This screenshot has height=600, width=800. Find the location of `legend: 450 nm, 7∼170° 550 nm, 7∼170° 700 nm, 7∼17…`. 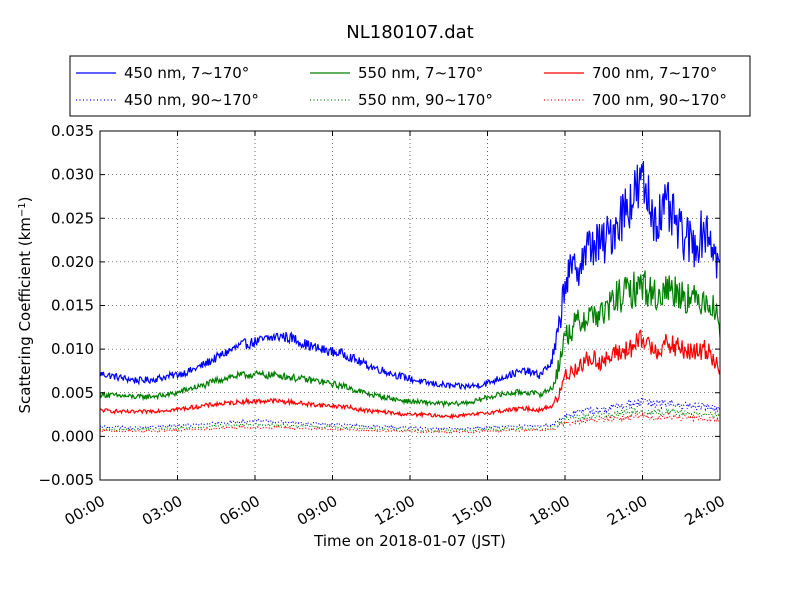

legend: 450 nm, 7∼170° 550 nm, 7∼170° 700 nm, 7∼17… is located at coordinates (410, 86).